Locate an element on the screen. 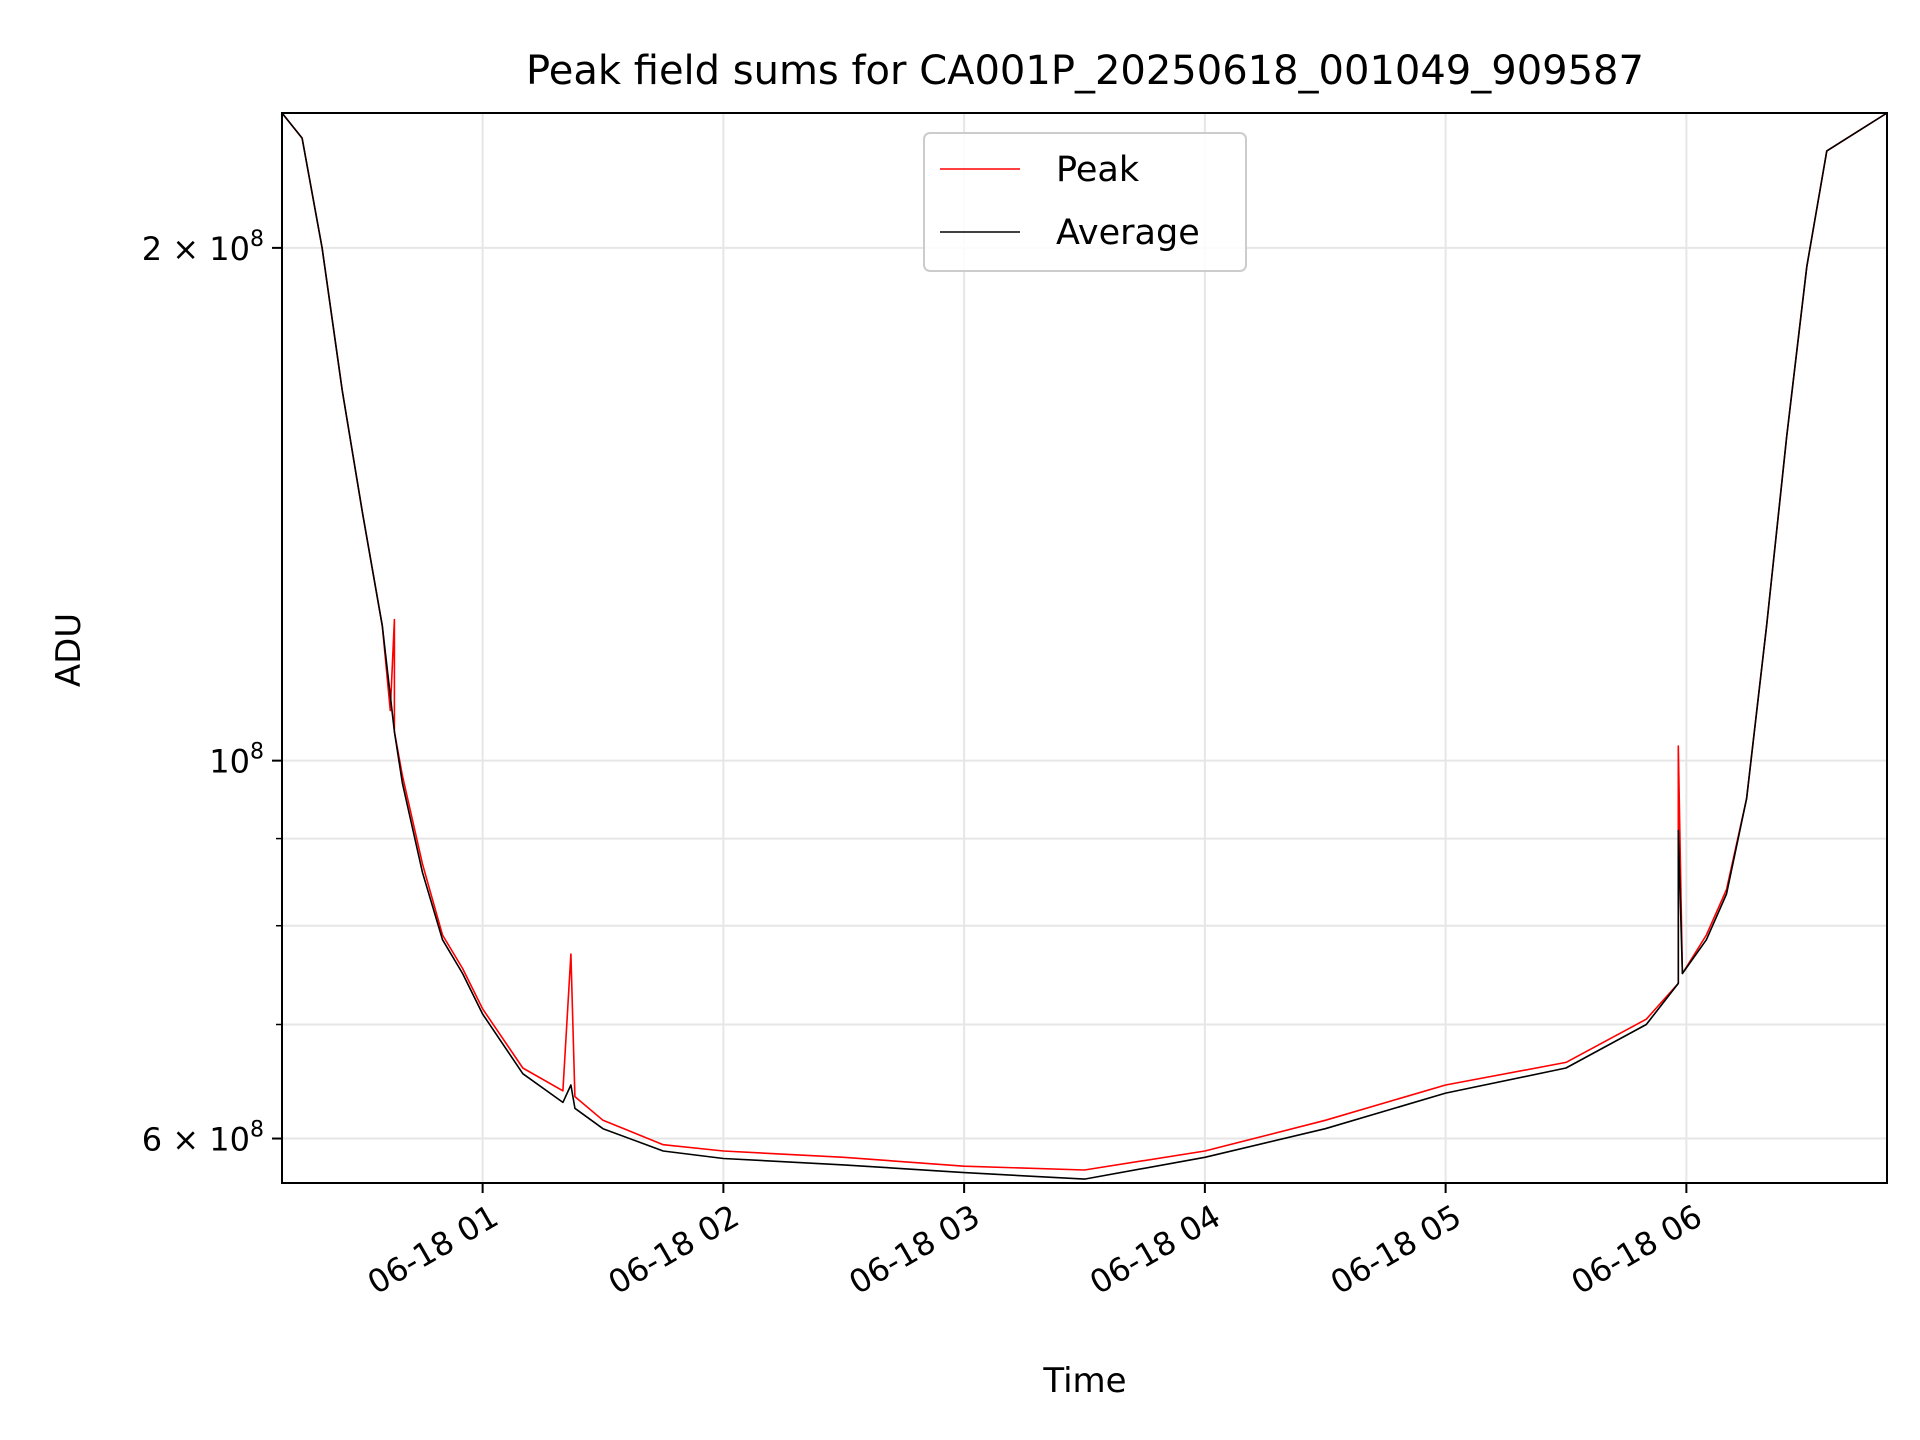 The width and height of the screenshot is (1920, 1440). y-tick-label-coef: 2 × is located at coordinates (176, 249).